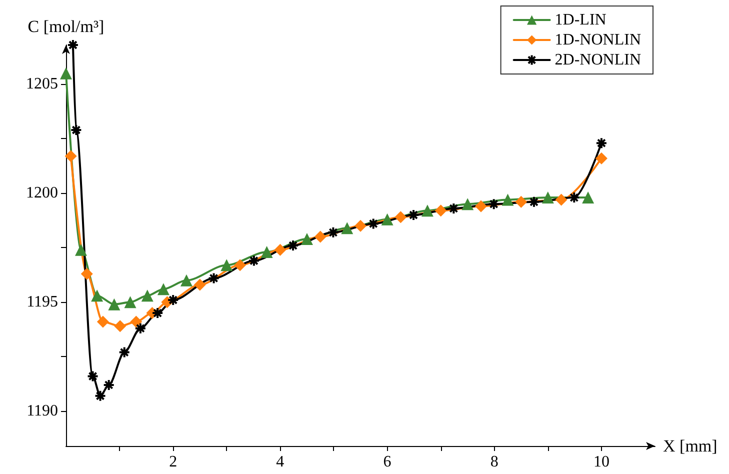 This screenshot has height=474, width=729. What do you see at coordinates (580, 20) in the screenshot?
I see `legend-label: 1D-LIN` at bounding box center [580, 20].